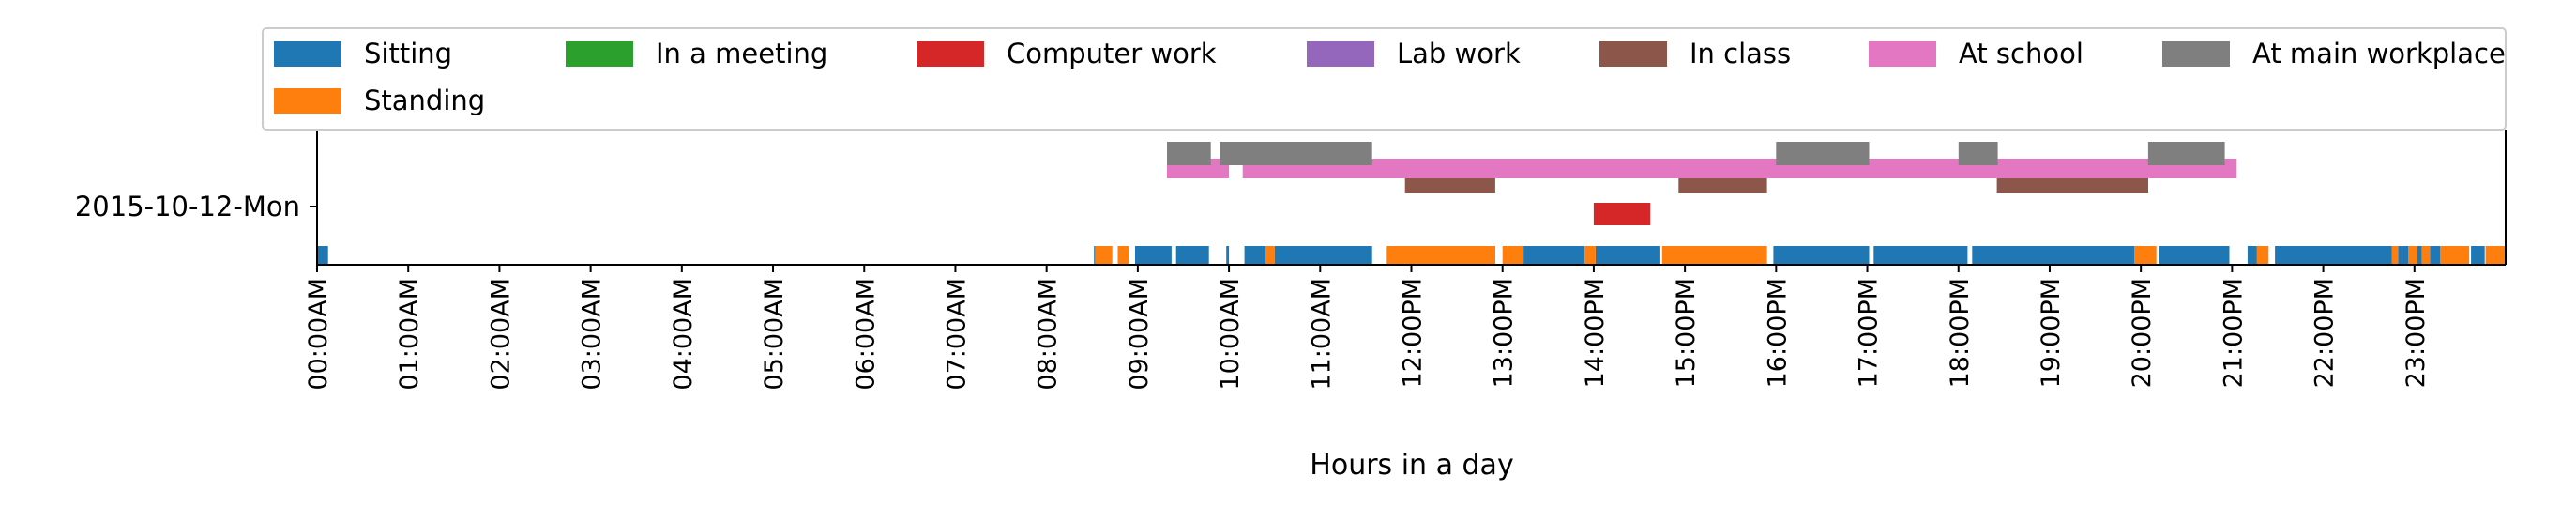 Image resolution: width=2576 pixels, height=507 pixels. I want to click on legend-item-standing: Standing, so click(379, 100).